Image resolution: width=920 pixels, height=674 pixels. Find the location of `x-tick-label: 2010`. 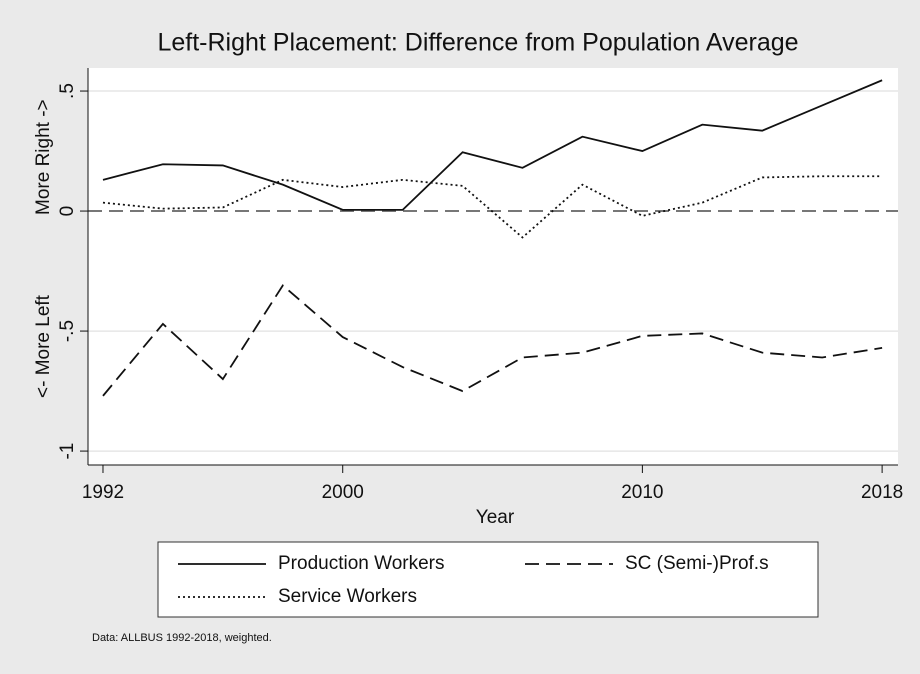

x-tick-label: 2010 is located at coordinates (642, 492).